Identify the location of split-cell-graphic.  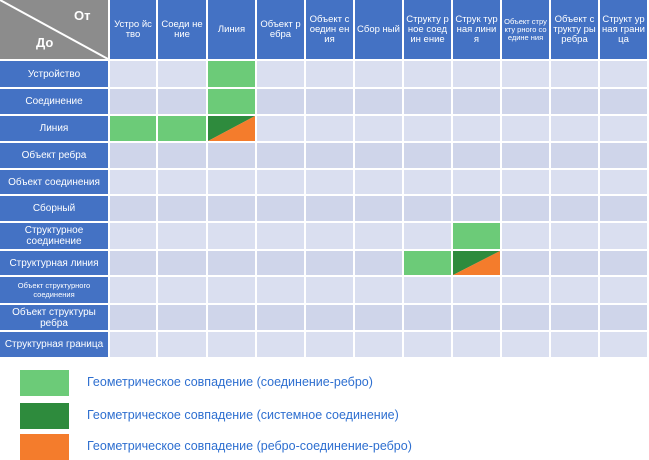
(231, 128).